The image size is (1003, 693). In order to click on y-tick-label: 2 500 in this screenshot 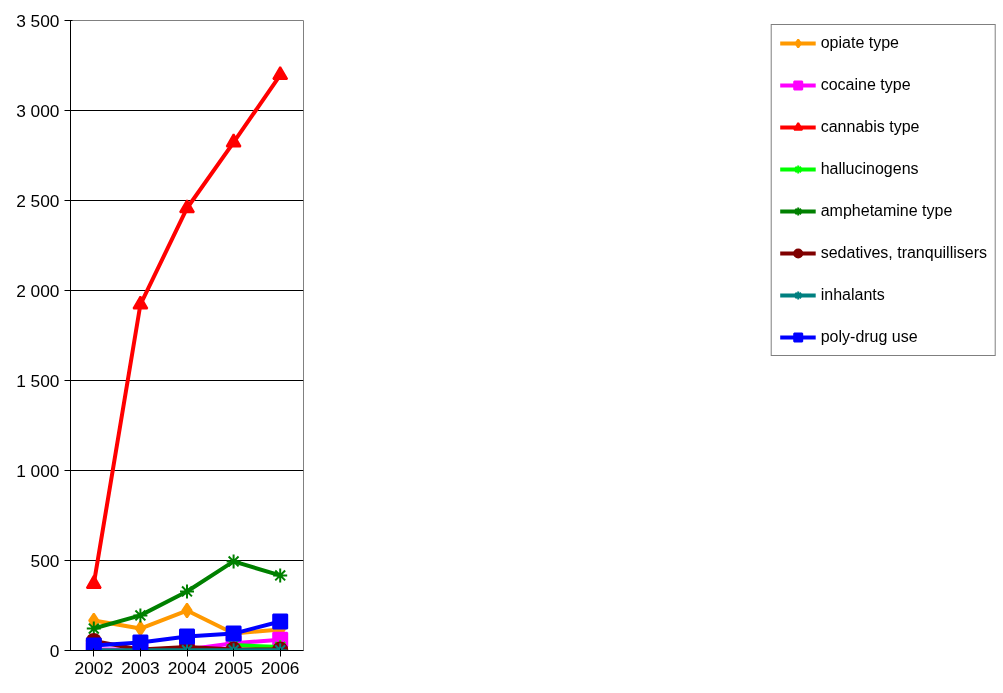, I will do `click(38, 200)`.